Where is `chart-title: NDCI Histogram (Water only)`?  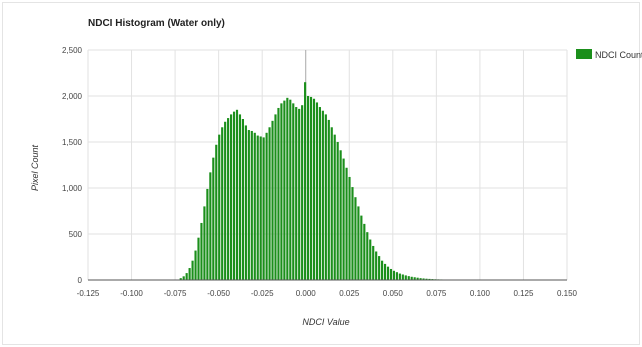 chart-title: NDCI Histogram (Water only) is located at coordinates (156, 23).